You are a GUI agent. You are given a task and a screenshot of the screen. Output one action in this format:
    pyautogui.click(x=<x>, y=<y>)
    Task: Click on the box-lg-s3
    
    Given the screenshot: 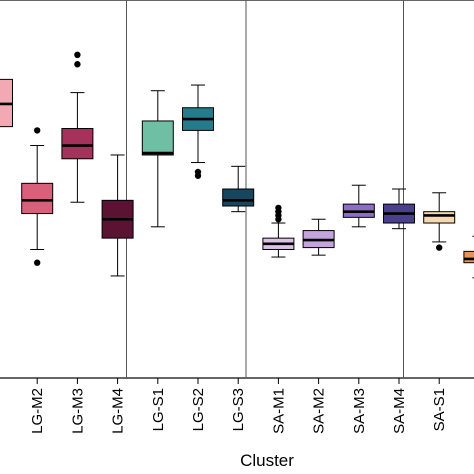 What is the action you would take?
    pyautogui.click(x=238, y=189)
    